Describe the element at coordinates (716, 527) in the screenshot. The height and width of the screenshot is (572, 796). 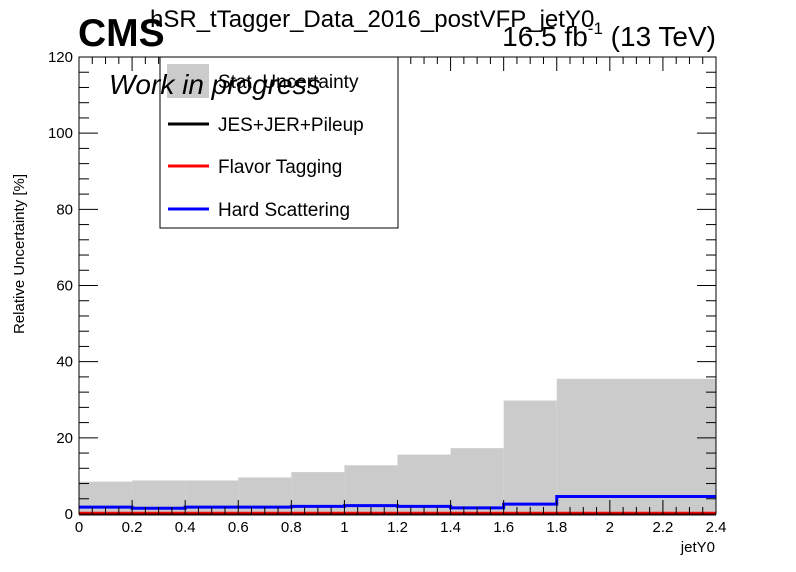
I see `x-tick-label: 2.4` at that location.